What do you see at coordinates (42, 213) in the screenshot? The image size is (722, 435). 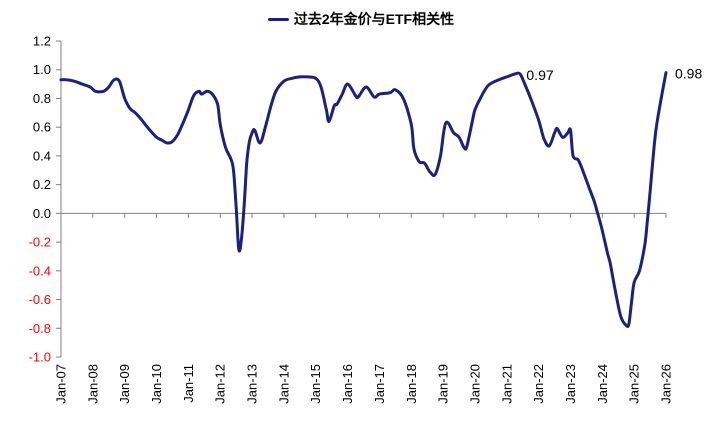 I see `y-tick-label: 0.0` at bounding box center [42, 213].